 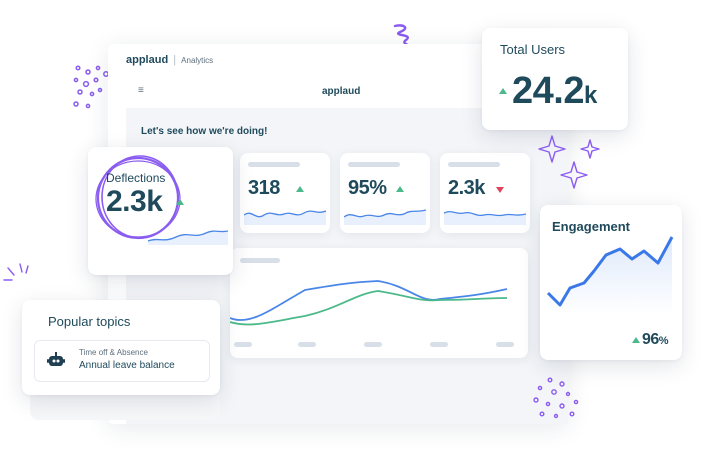 I want to click on total-users-label: Total Users, so click(x=533, y=49).